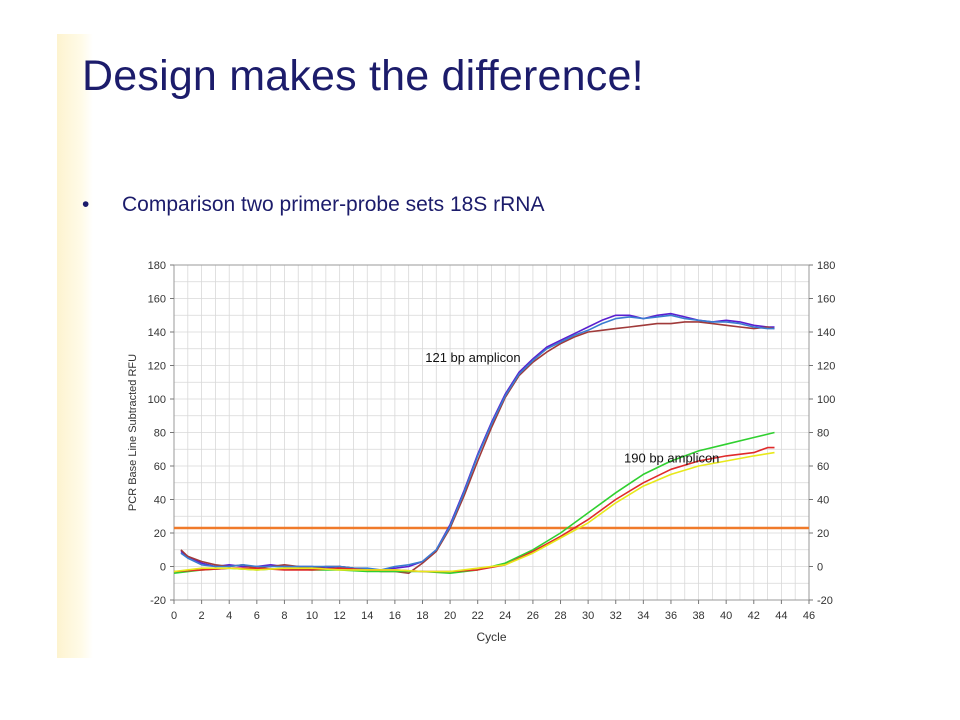  I want to click on x-tick-label: 26, so click(533, 616).